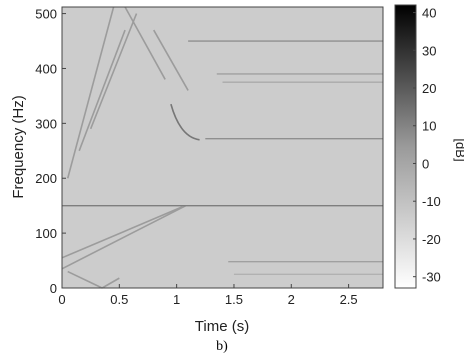 Image resolution: width=464 pixels, height=360 pixels. I want to click on colorbar-tick-label: 10, so click(429, 126).